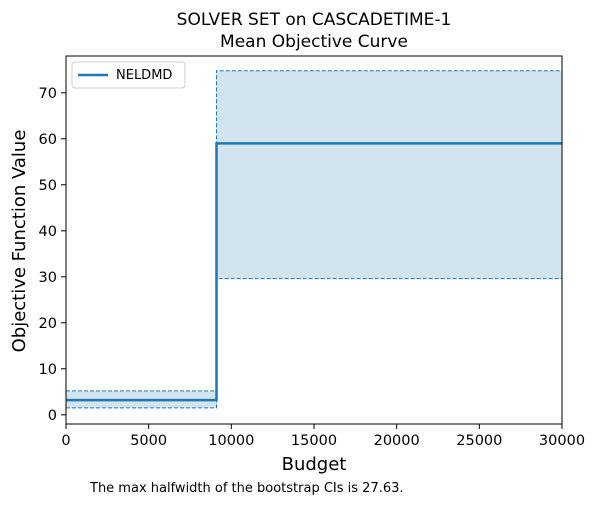 The height and width of the screenshot is (505, 598). What do you see at coordinates (314, 42) in the screenshot?
I see `chart-subtitle: Mean Objective Curve` at bounding box center [314, 42].